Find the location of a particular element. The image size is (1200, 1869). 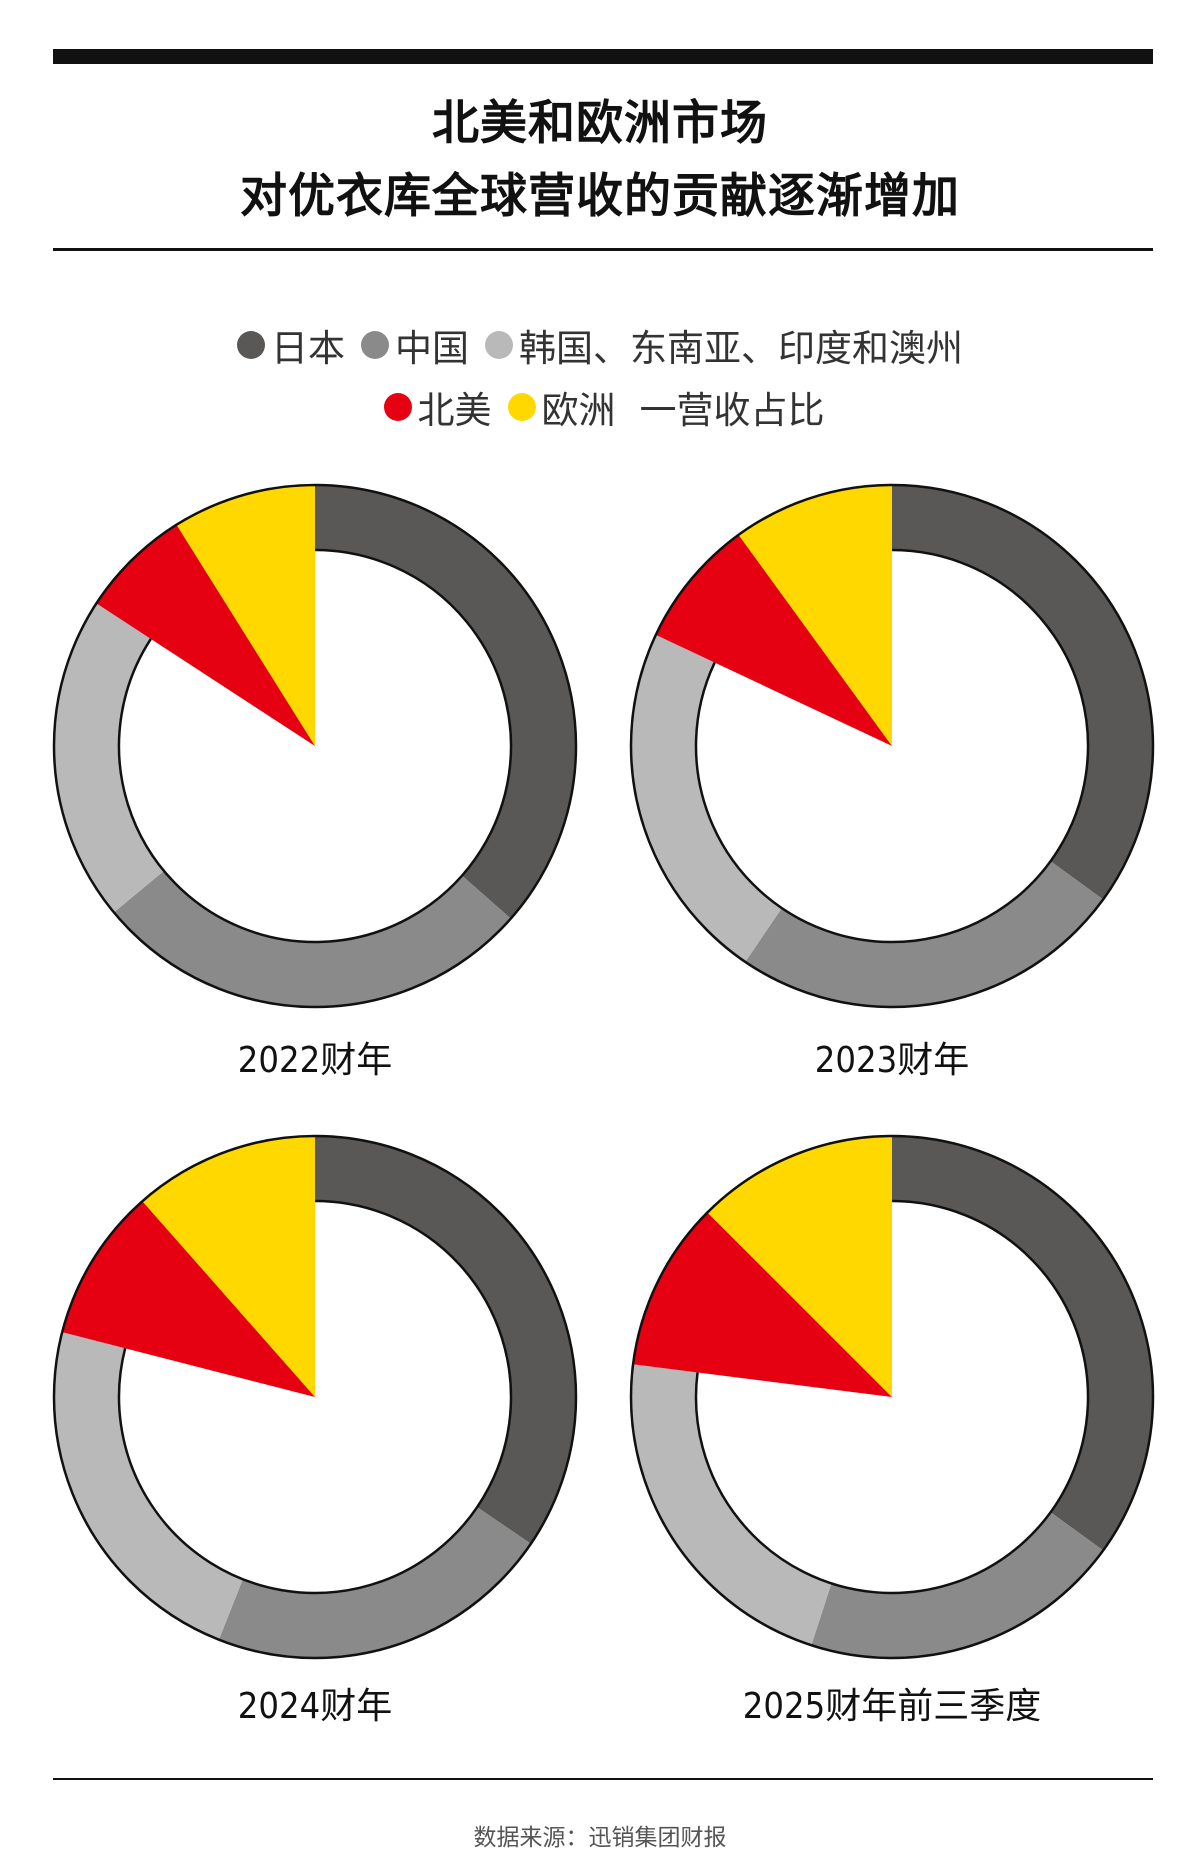

legend-row-1: 日本 中国 韩国、东南亚、印度和澳州 is located at coordinates (600, 345).